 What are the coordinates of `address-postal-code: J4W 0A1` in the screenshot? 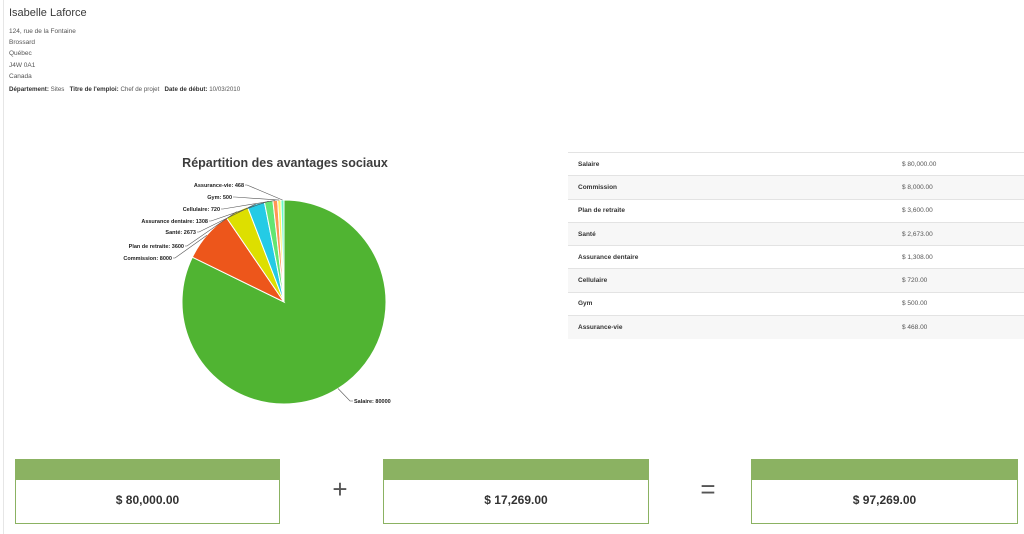 It's located at (22, 65).